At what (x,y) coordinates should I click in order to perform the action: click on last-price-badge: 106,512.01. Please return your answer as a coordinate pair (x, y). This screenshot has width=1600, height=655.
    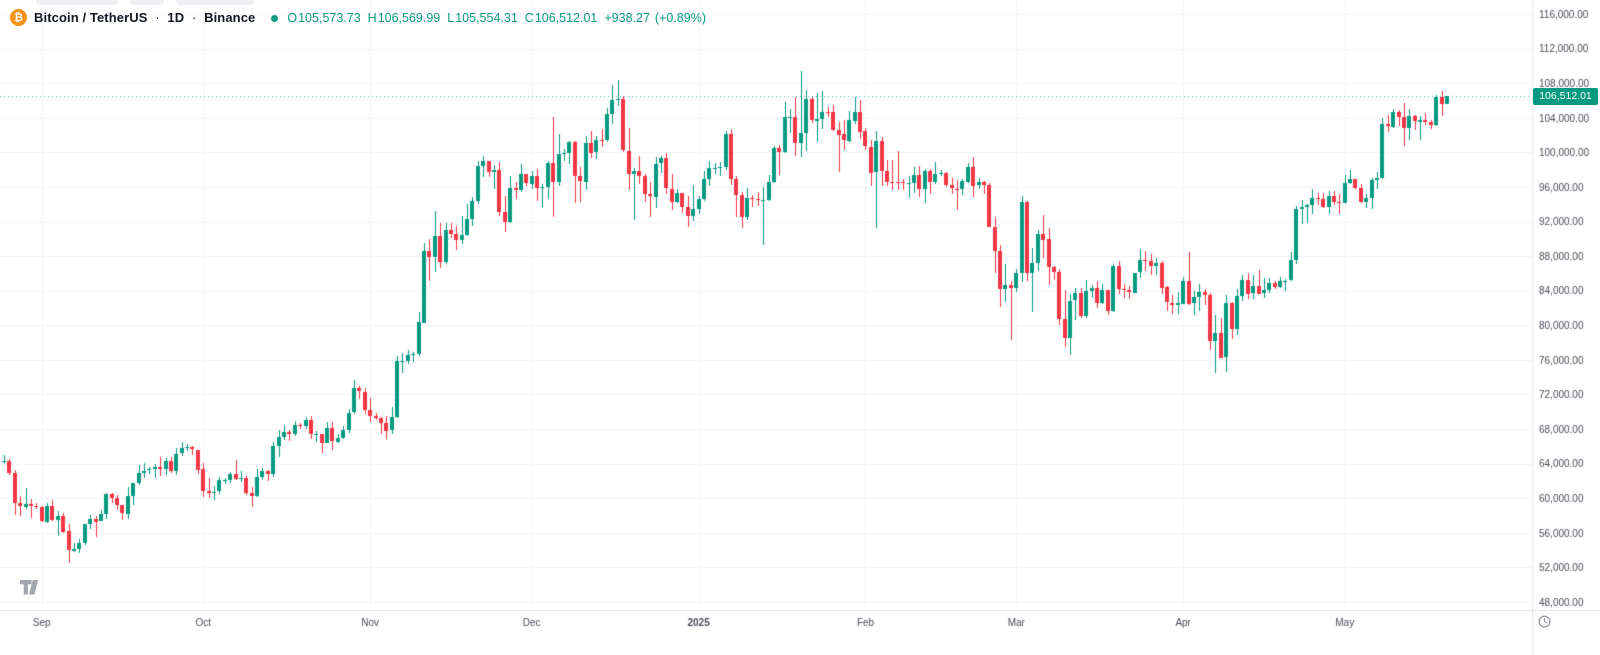
    Looking at the image, I should click on (1565, 96).